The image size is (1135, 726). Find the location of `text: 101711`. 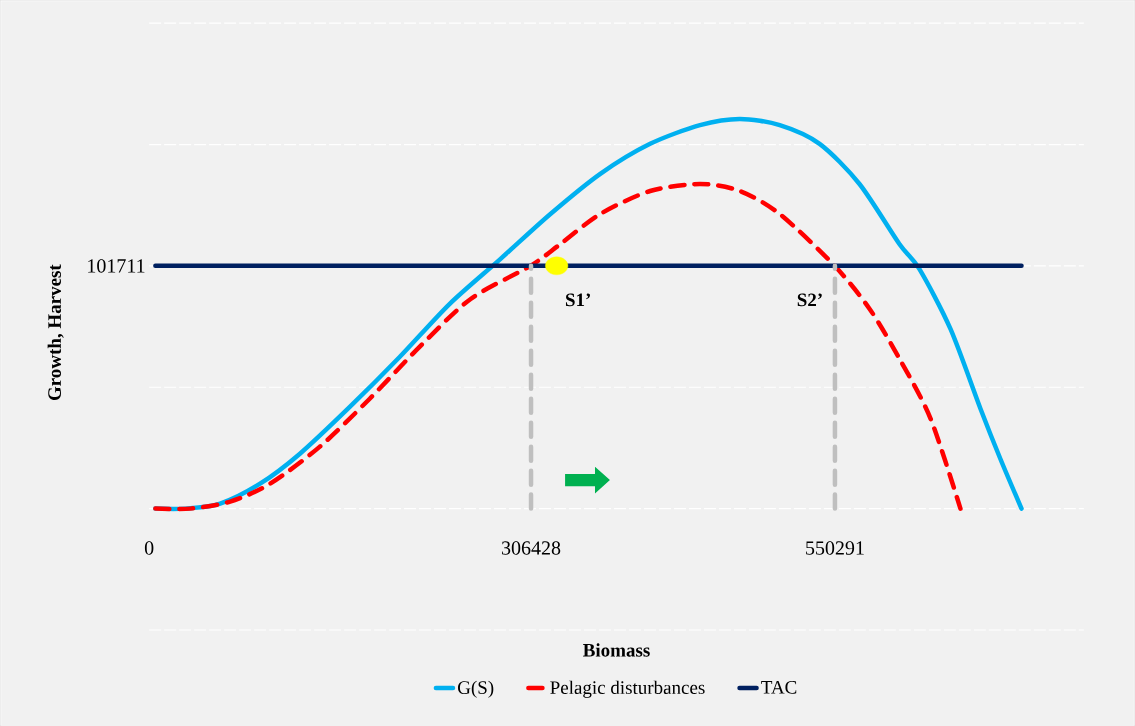

text: 101711 is located at coordinates (116, 266).